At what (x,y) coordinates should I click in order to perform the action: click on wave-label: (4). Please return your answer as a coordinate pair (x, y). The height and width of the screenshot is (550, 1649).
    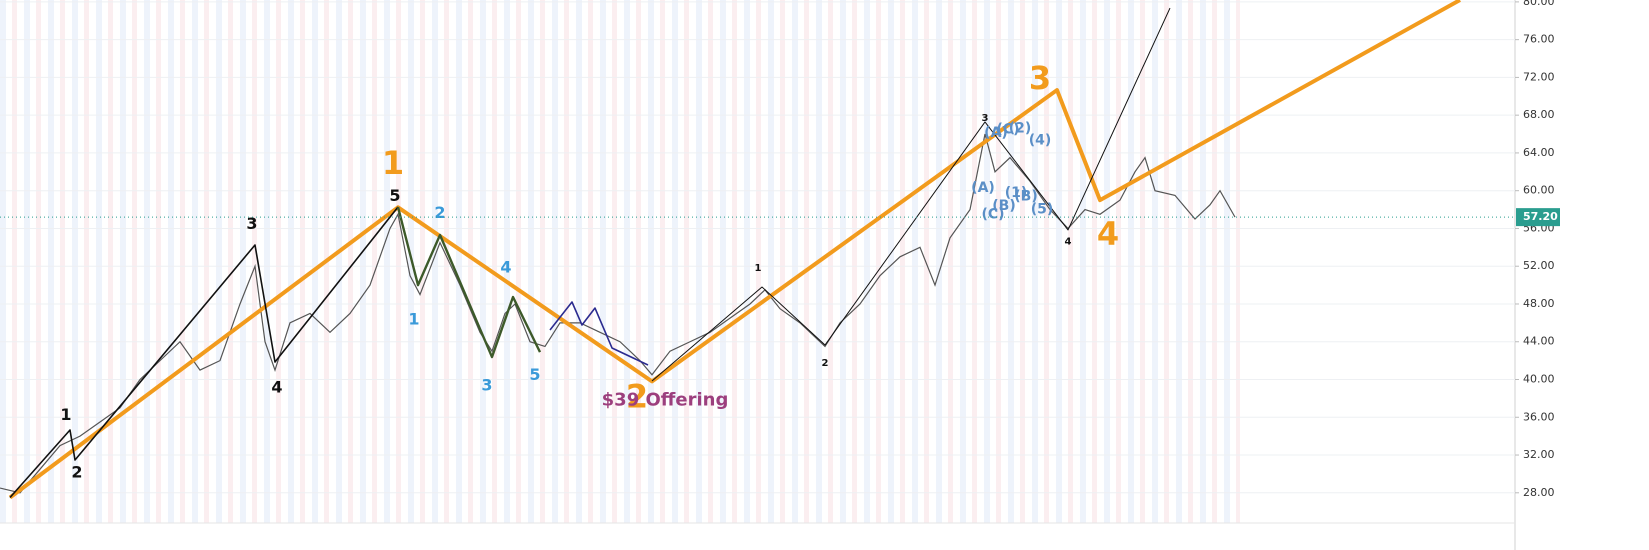
    Looking at the image, I should click on (1040, 141).